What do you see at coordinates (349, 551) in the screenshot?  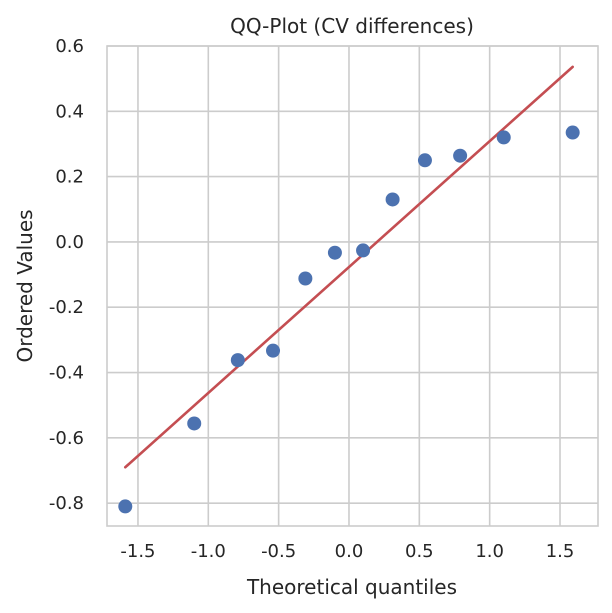 I see `x-tick-label: 0.0` at bounding box center [349, 551].